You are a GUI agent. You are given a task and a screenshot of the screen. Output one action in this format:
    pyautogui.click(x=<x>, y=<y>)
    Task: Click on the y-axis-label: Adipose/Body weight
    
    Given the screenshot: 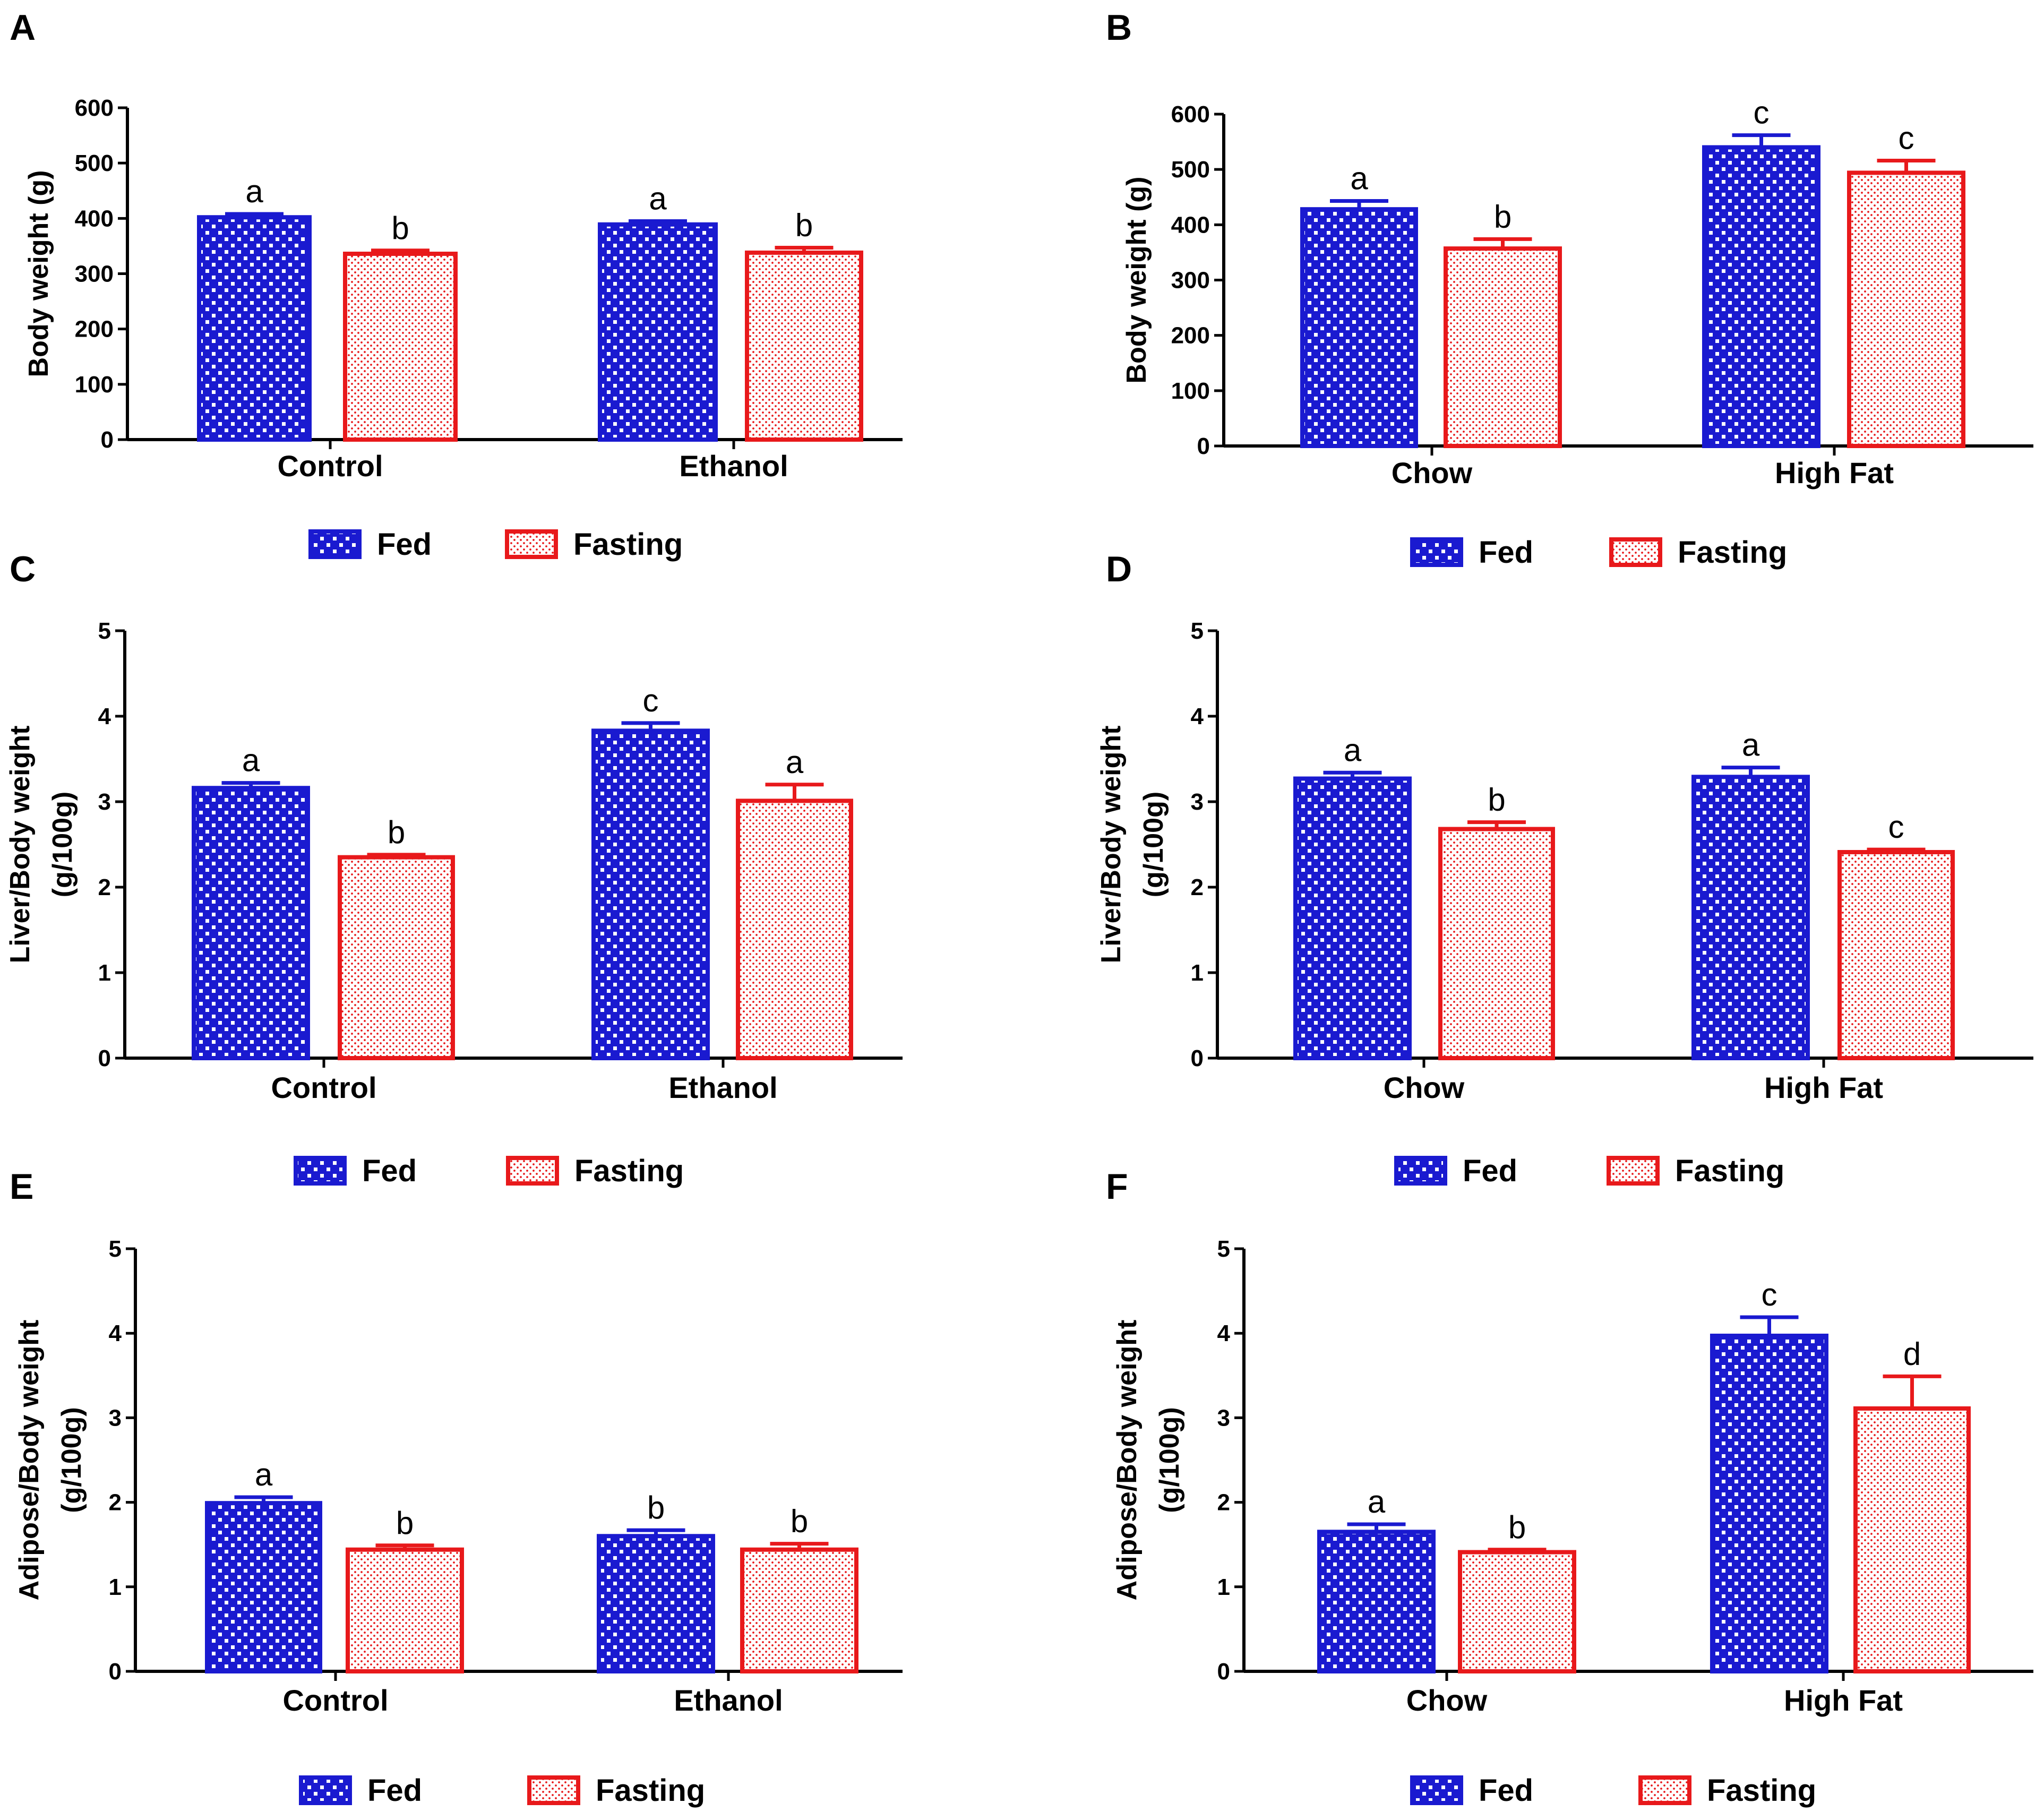 What is the action you would take?
    pyautogui.click(x=1127, y=1460)
    